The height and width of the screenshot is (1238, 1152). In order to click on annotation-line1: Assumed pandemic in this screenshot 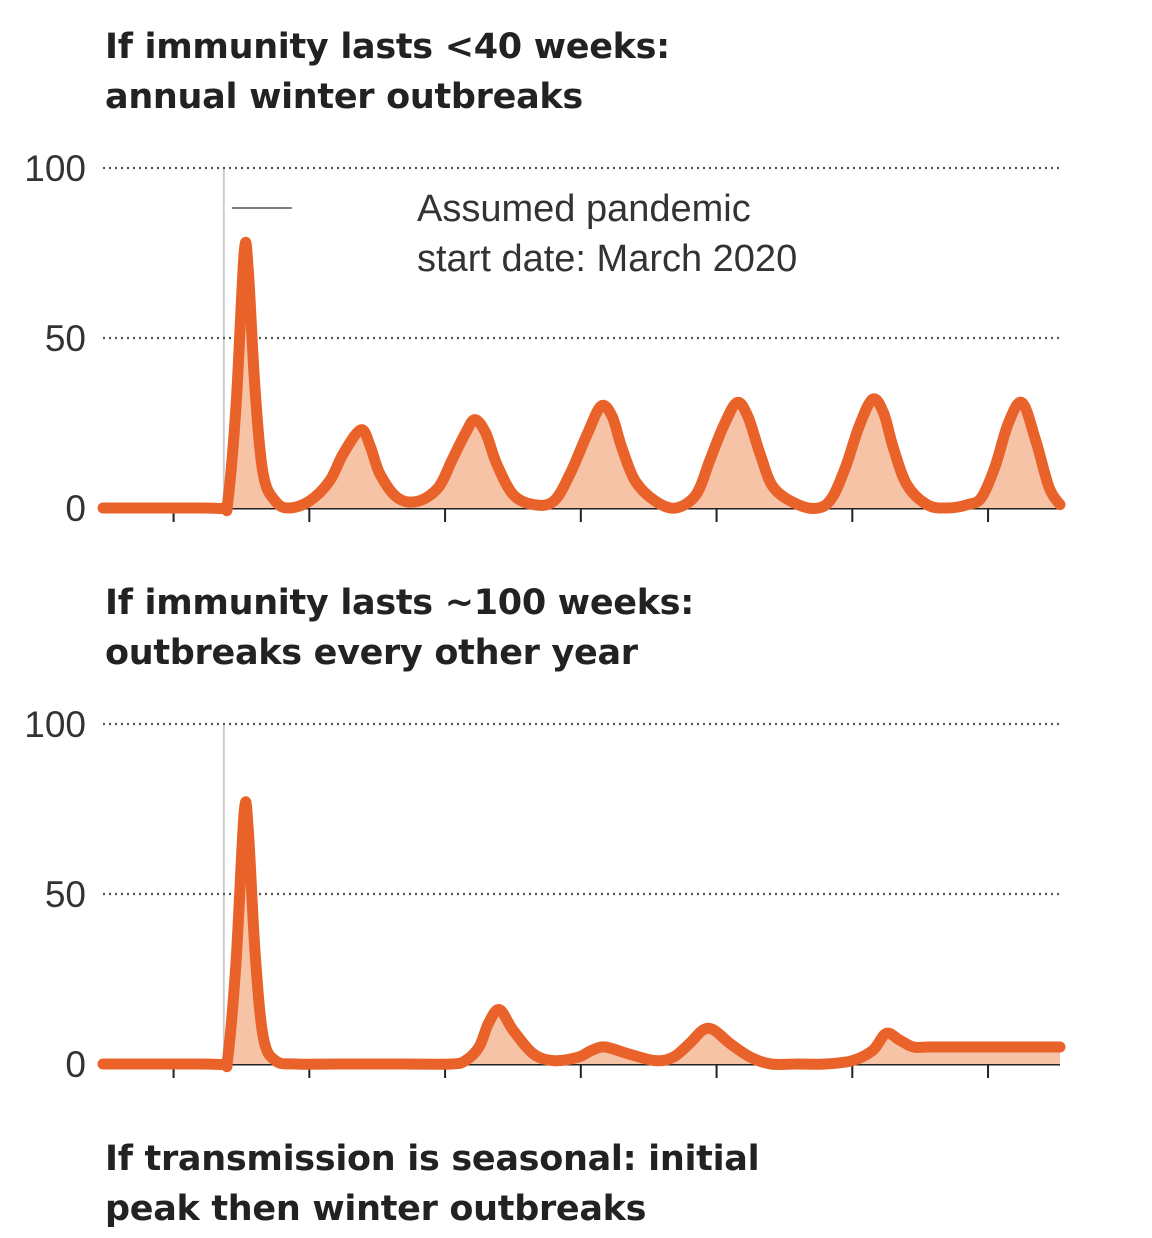, I will do `click(584, 209)`.